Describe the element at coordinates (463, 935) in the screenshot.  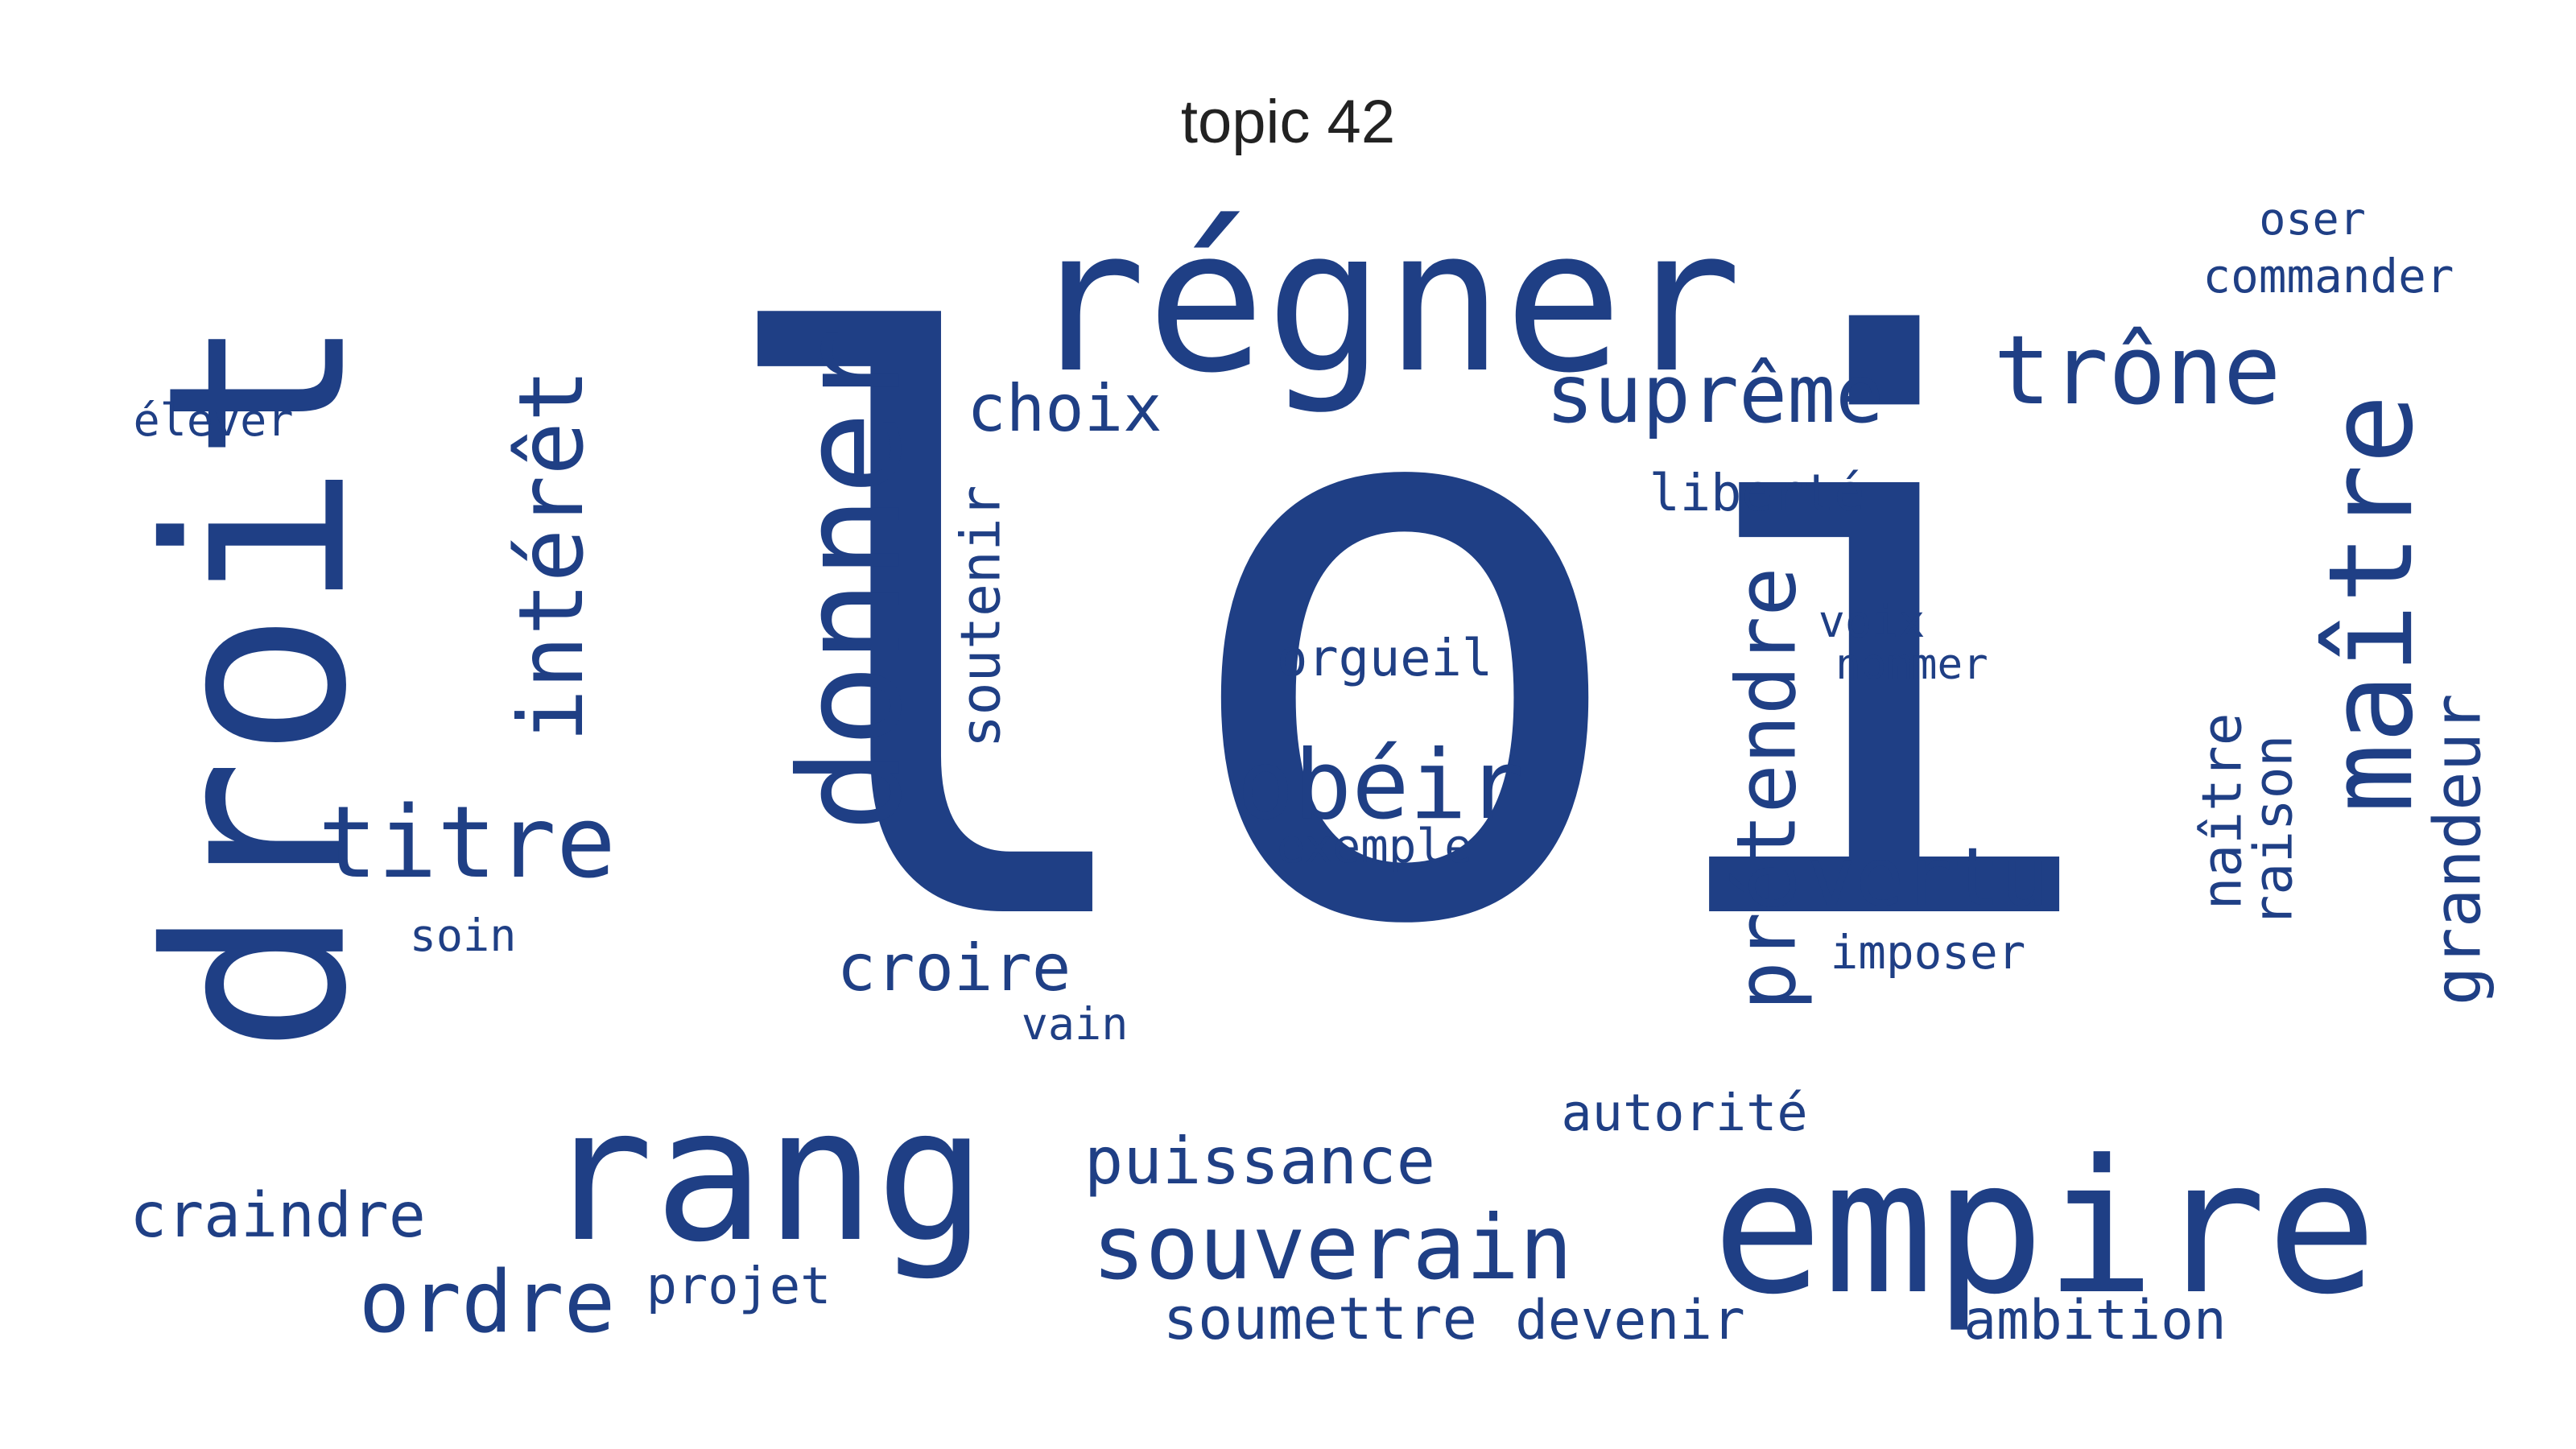
I see `word-soin: soin` at that location.